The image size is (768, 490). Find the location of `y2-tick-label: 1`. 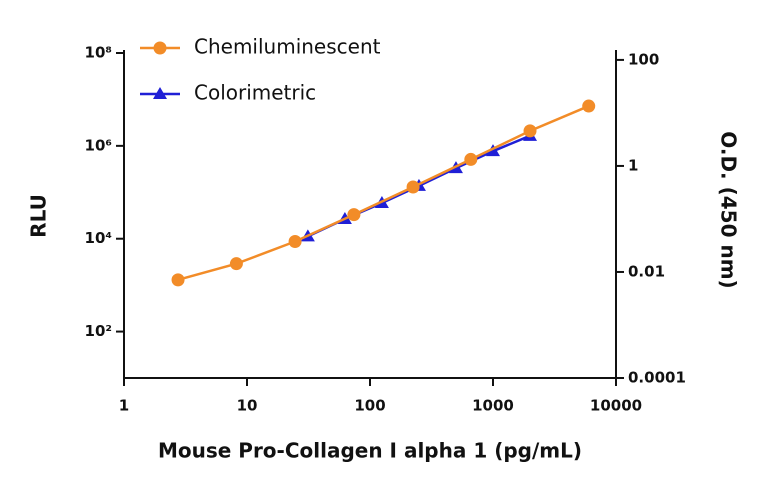

y2-tick-label: 1 is located at coordinates (633, 165).